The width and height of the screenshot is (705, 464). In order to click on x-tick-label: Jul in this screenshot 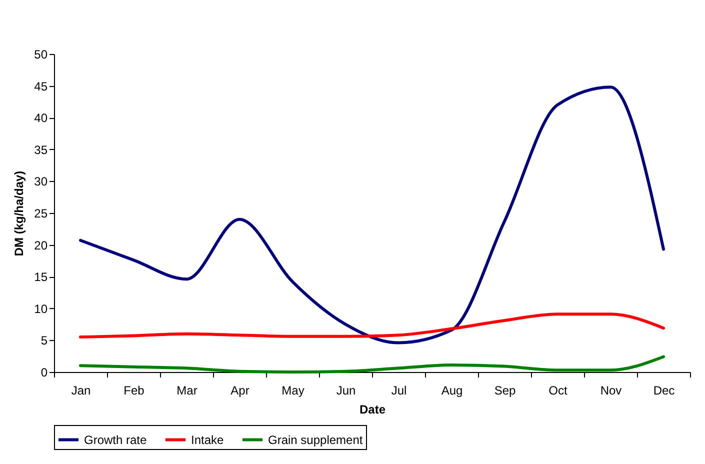, I will do `click(399, 391)`.